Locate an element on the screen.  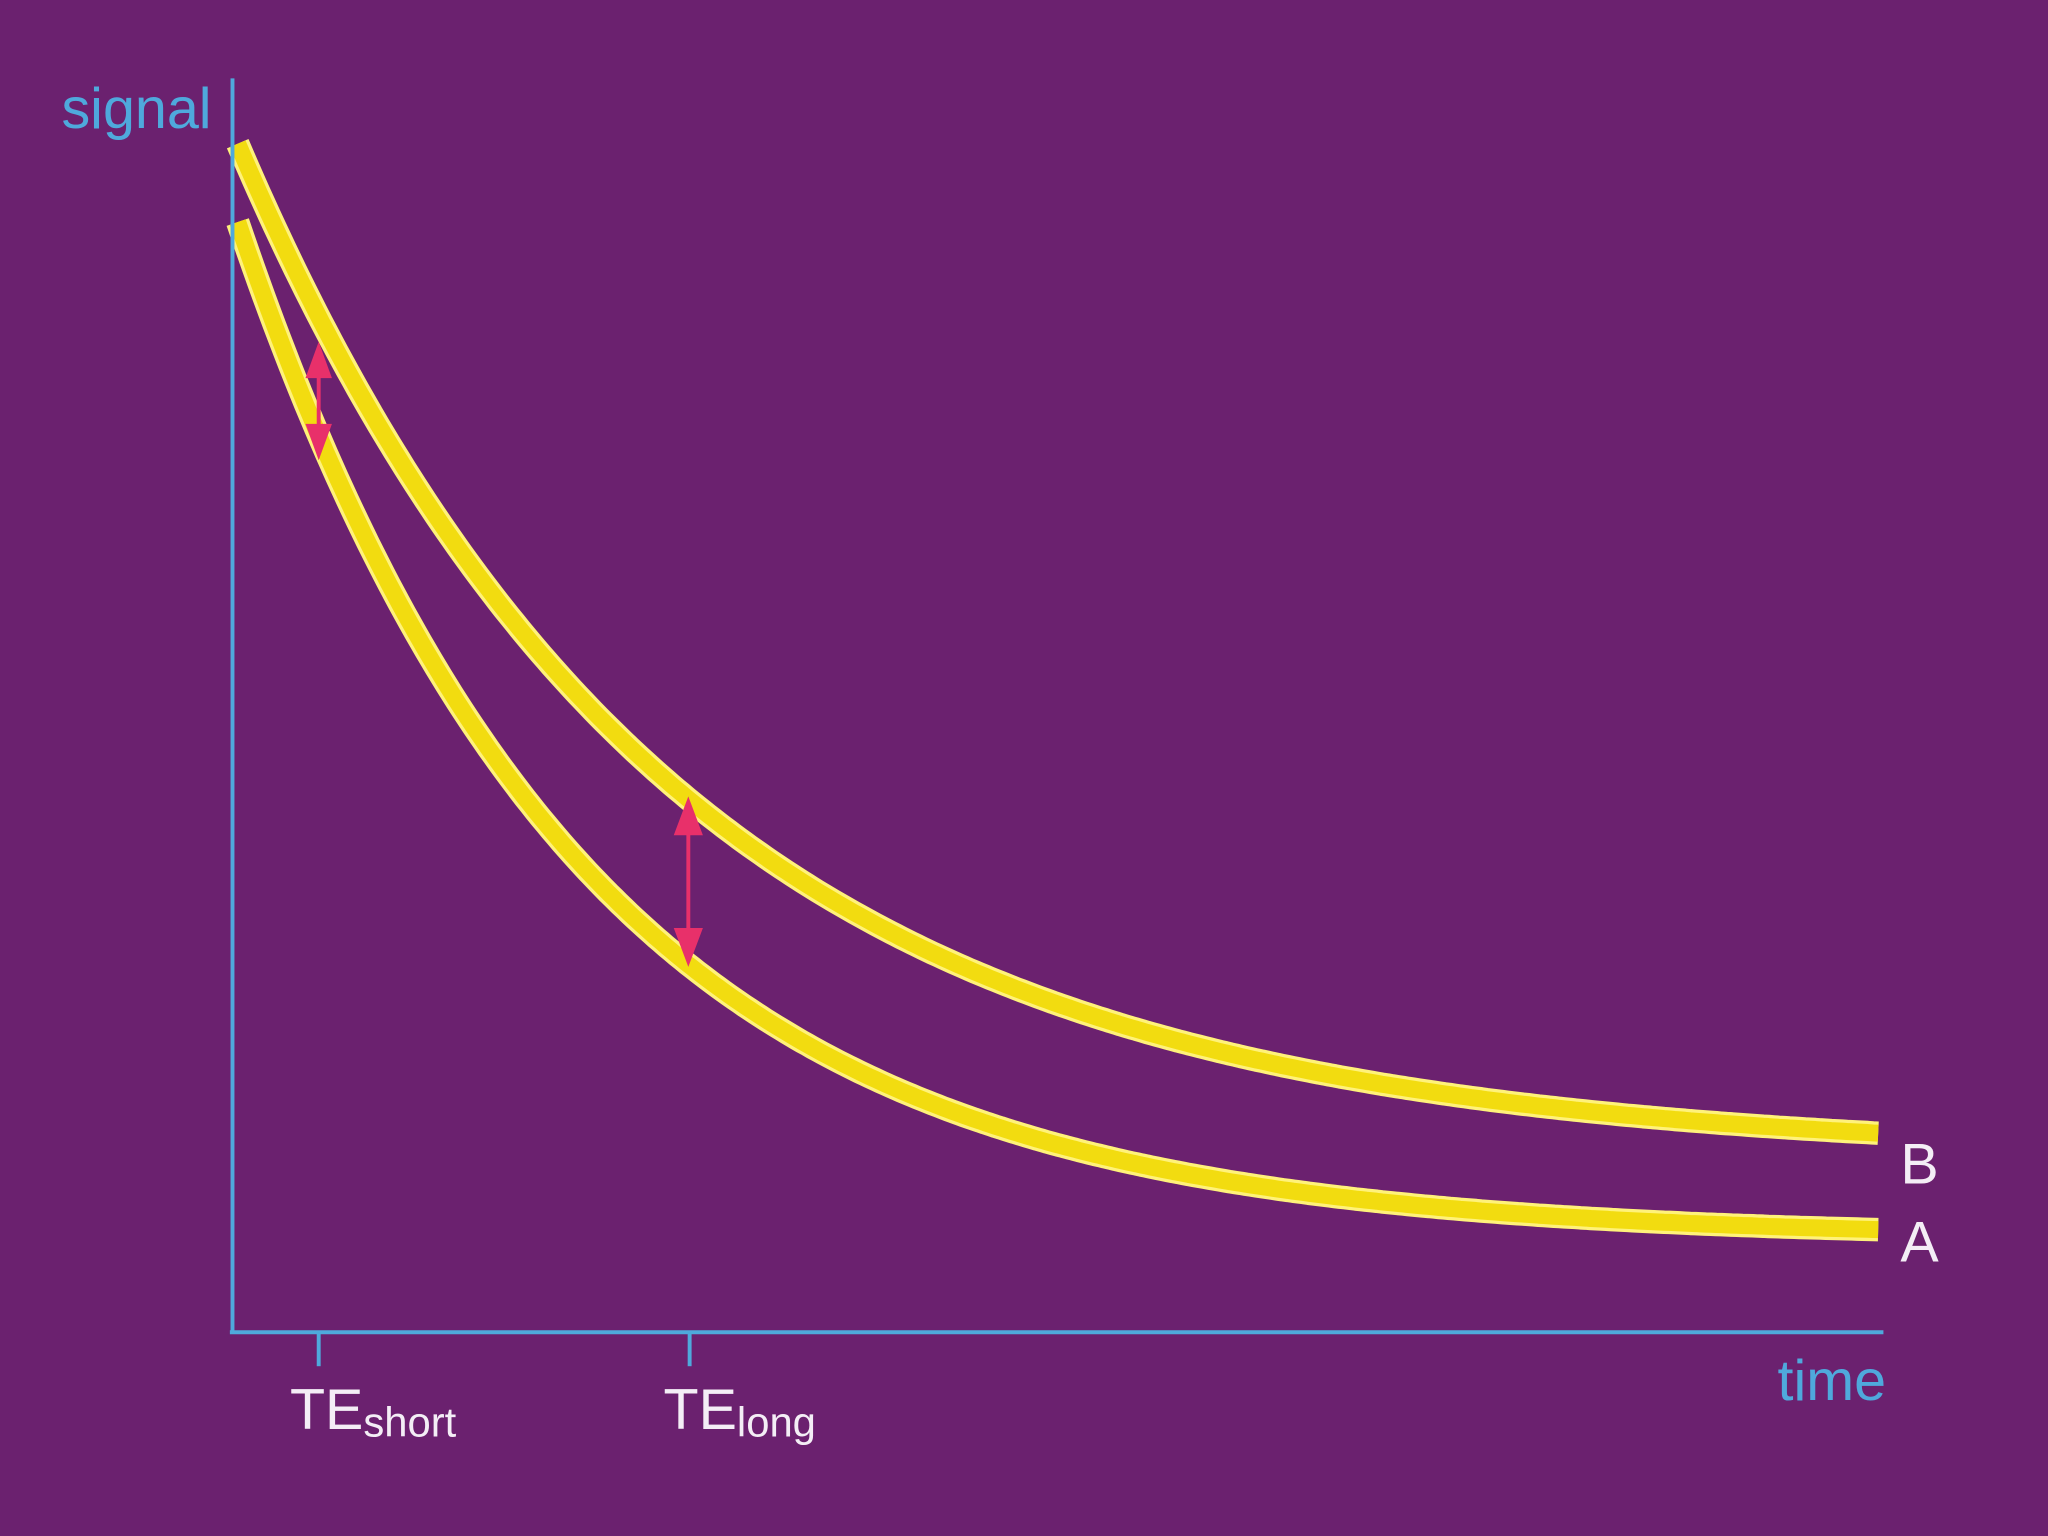
curve-label: A is located at coordinates (1919, 1243).